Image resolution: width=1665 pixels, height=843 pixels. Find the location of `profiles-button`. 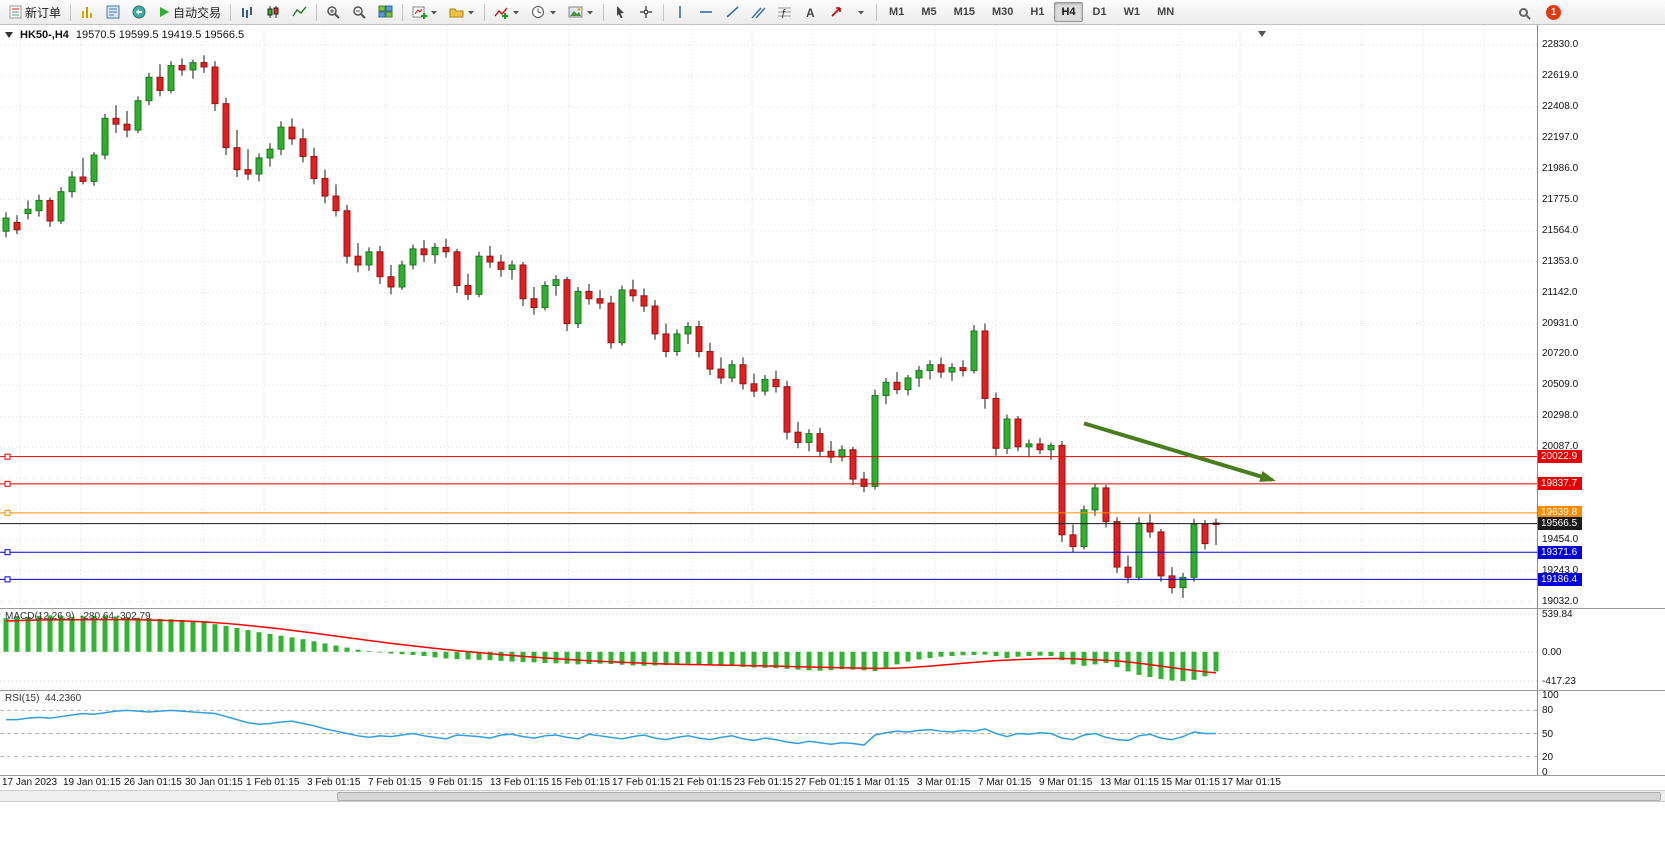

profiles-button is located at coordinates (462, 12).